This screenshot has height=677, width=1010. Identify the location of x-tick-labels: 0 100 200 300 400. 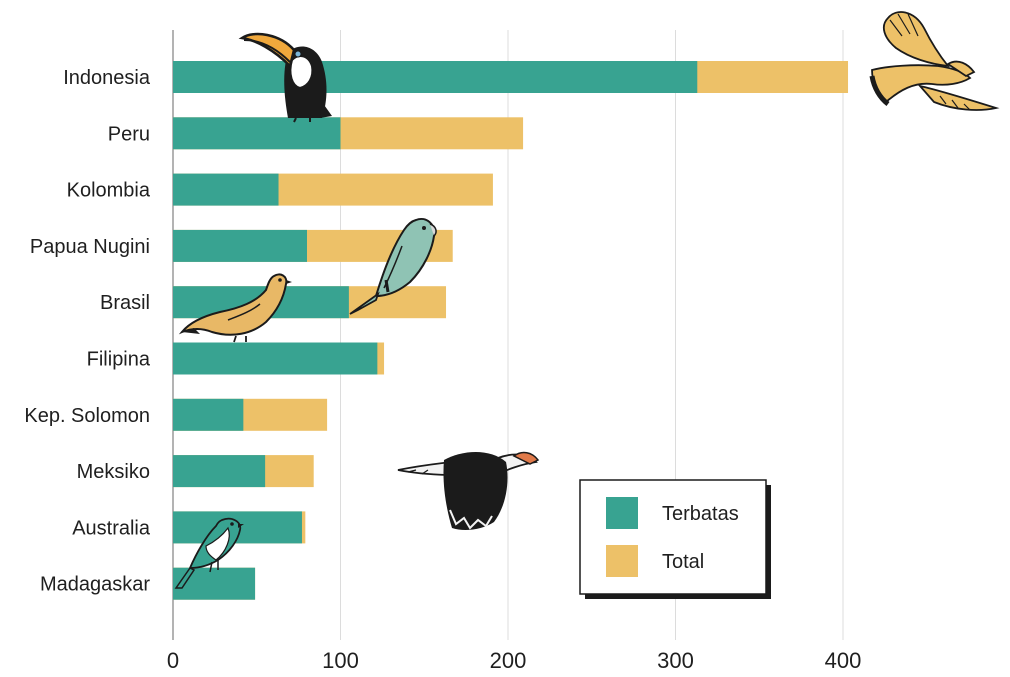
(514, 660).